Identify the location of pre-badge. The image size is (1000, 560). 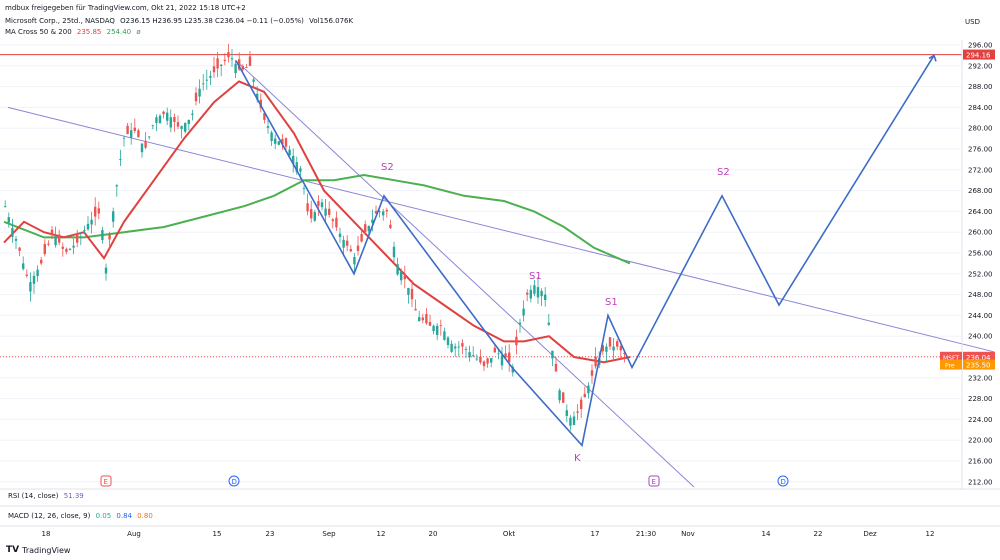
(951, 364).